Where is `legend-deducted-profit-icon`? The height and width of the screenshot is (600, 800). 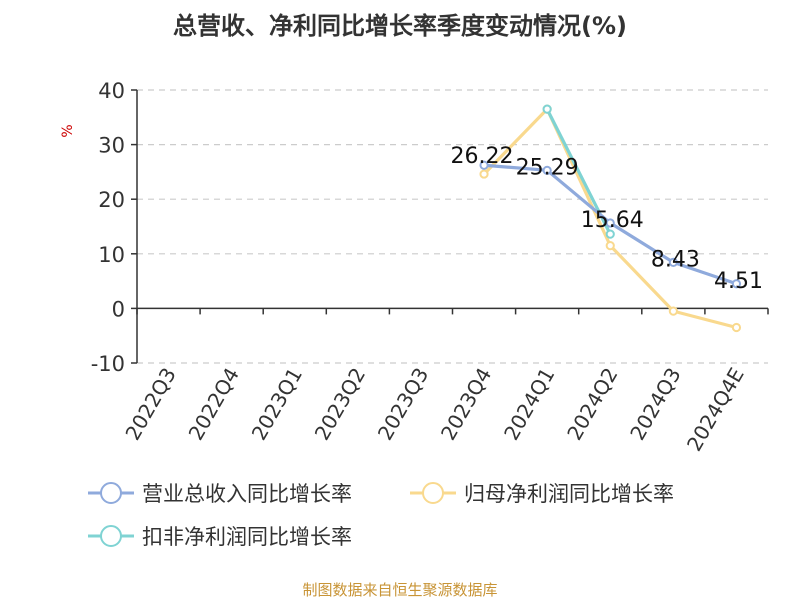 legend-deducted-profit-icon is located at coordinates (111, 536).